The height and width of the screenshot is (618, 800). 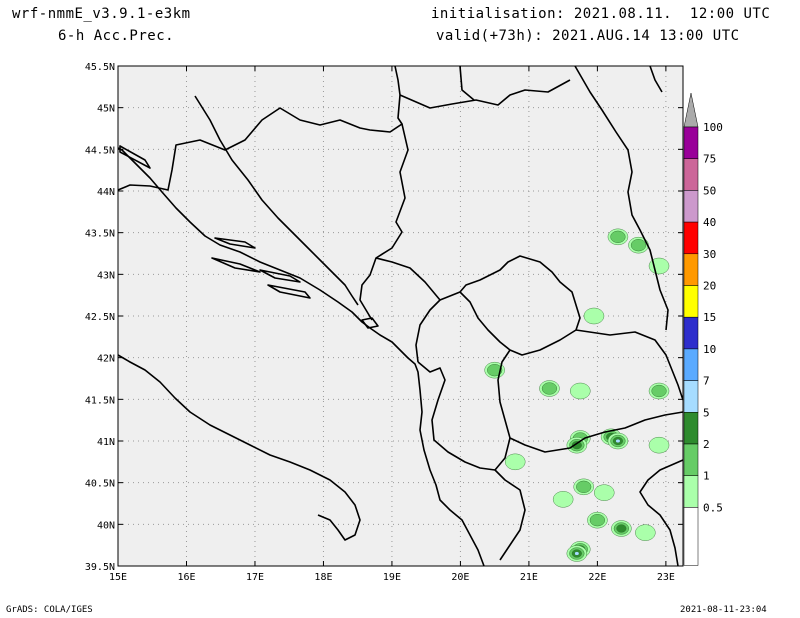 What do you see at coordinates (691, 536) in the screenshot?
I see `colorbar-bottom` at bounding box center [691, 536].